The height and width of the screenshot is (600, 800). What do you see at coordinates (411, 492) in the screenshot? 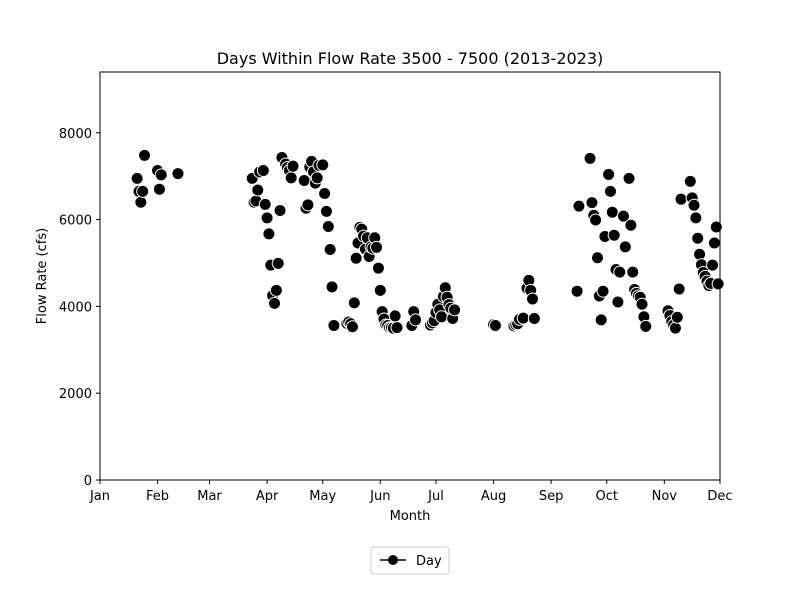
I see `x-axis: Jan Feb Mar Apr May Jun Jul Aug Sep Oct Nov Dec` at bounding box center [411, 492].